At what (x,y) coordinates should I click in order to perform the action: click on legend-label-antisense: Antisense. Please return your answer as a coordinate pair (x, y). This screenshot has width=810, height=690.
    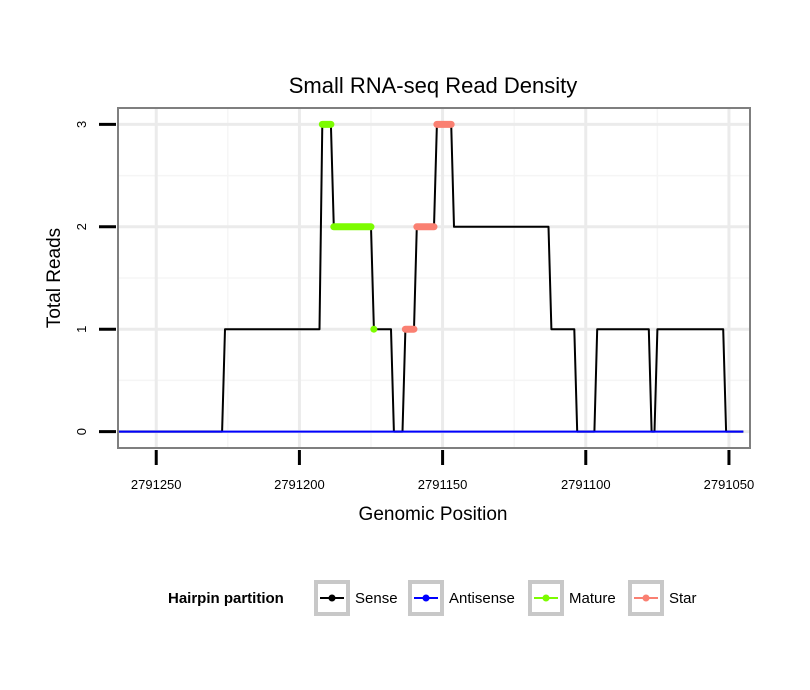
    Looking at the image, I should click on (482, 598).